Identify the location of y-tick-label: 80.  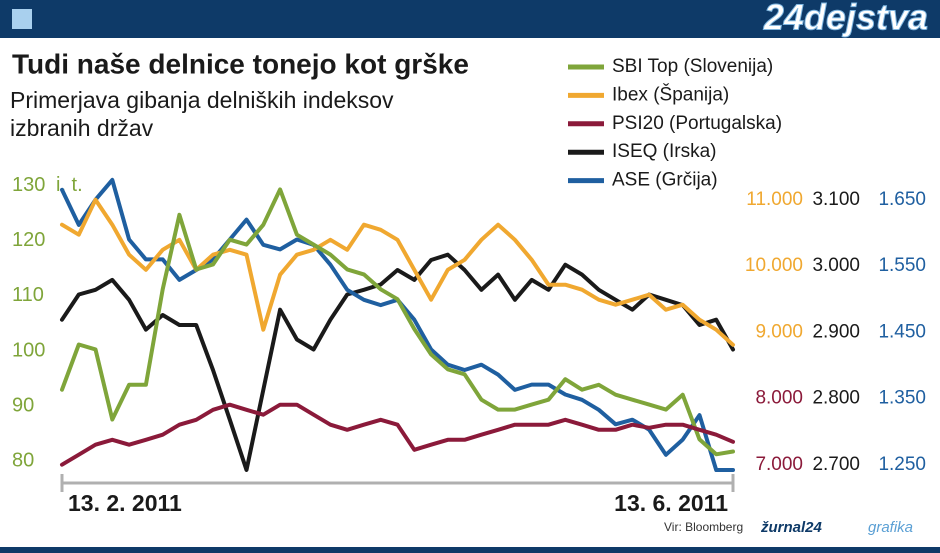
(23, 461).